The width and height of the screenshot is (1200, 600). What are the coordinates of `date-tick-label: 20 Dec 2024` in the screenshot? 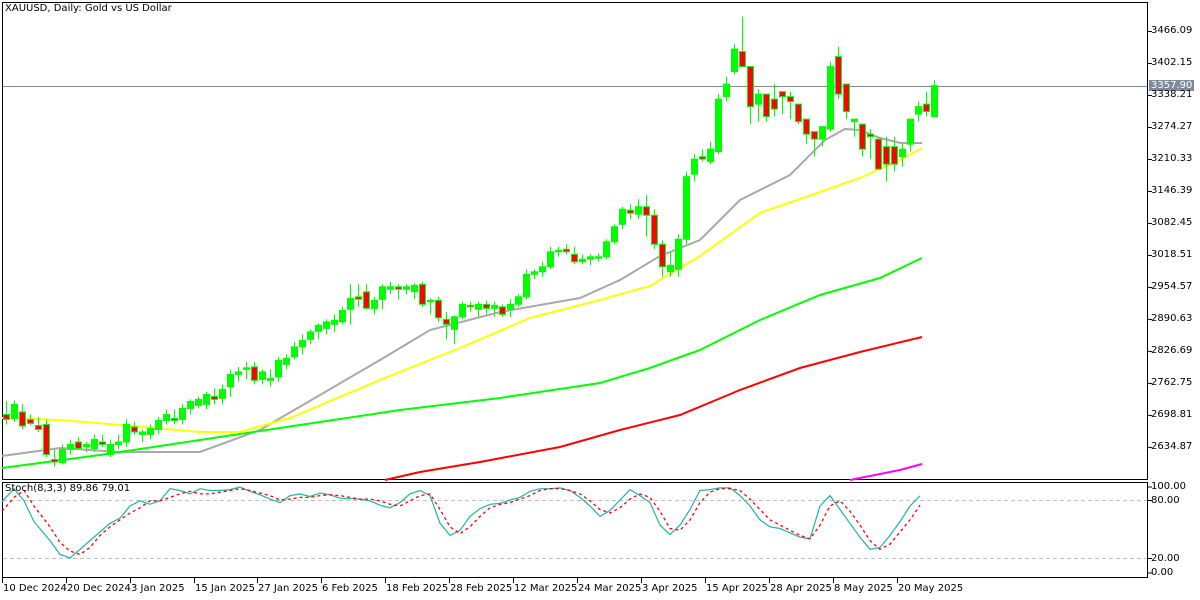 It's located at (99, 588).